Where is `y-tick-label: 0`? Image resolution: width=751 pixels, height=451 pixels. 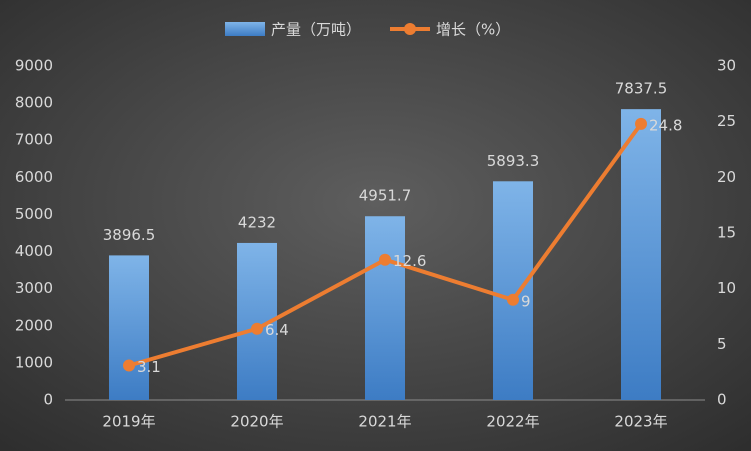
y-tick-label: 0 is located at coordinates (48, 400).